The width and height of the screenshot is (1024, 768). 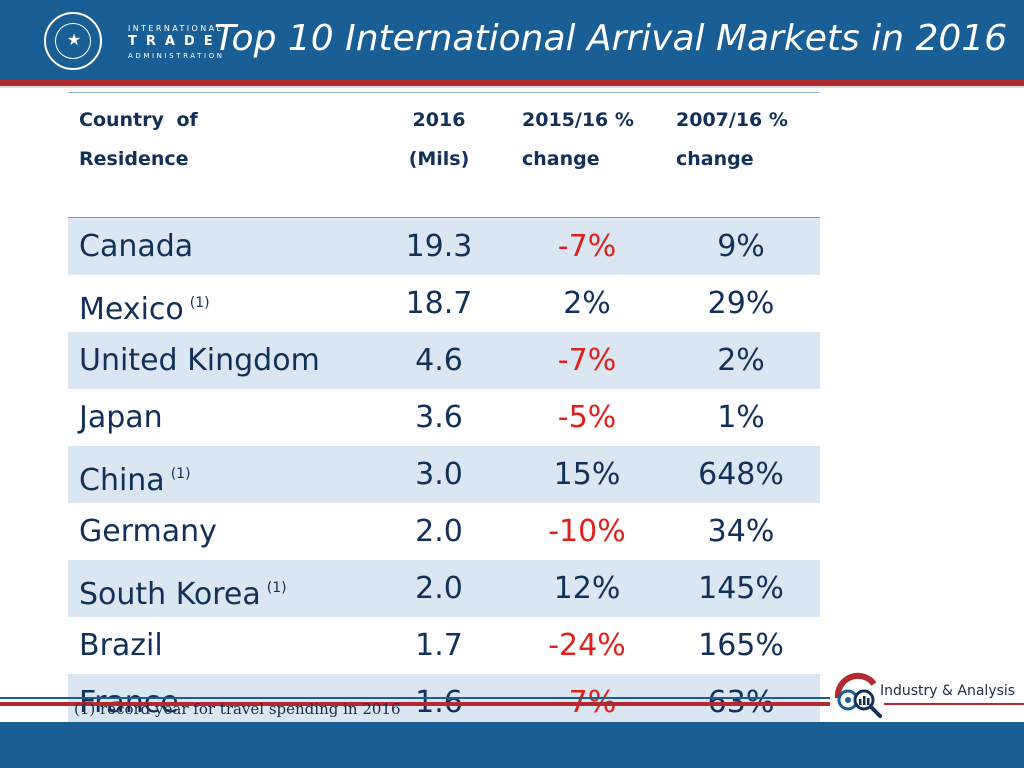 I want to click on arrivals-2016-cell: 4.6, so click(x=439, y=360).